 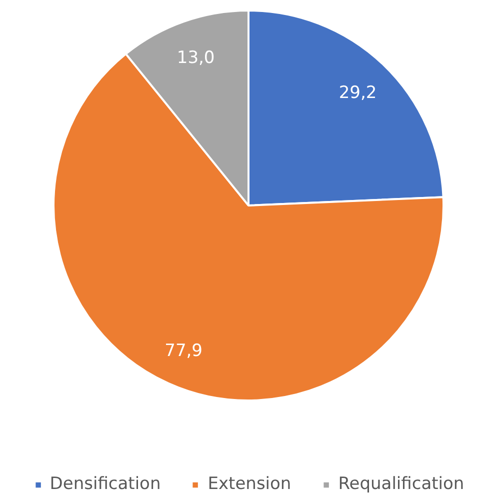 I want to click on data-label: 13,0, so click(x=195, y=58).